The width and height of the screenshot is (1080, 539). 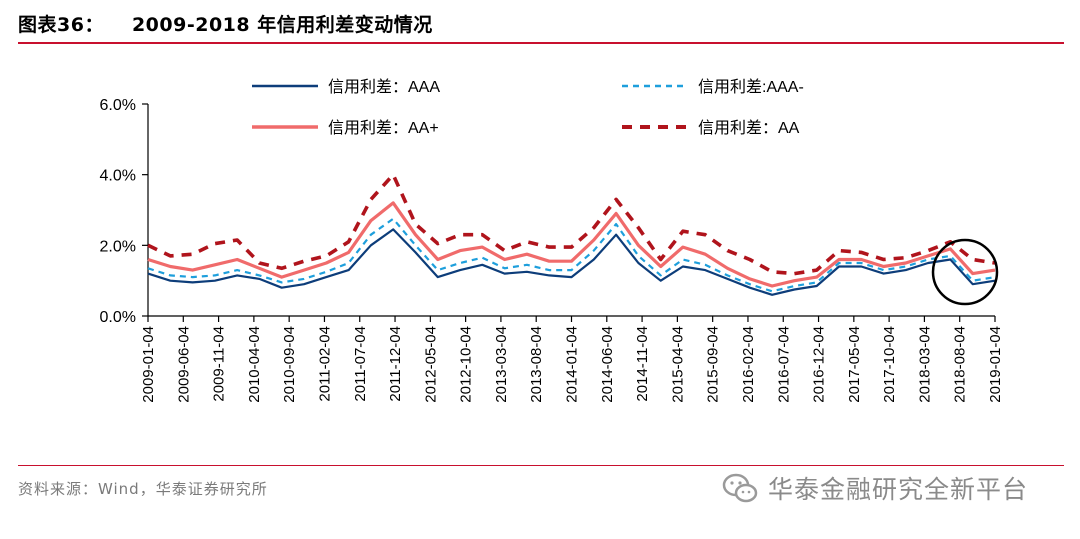 What do you see at coordinates (430, 364) in the screenshot?
I see `x-tick-label: 2012-05-04` at bounding box center [430, 364].